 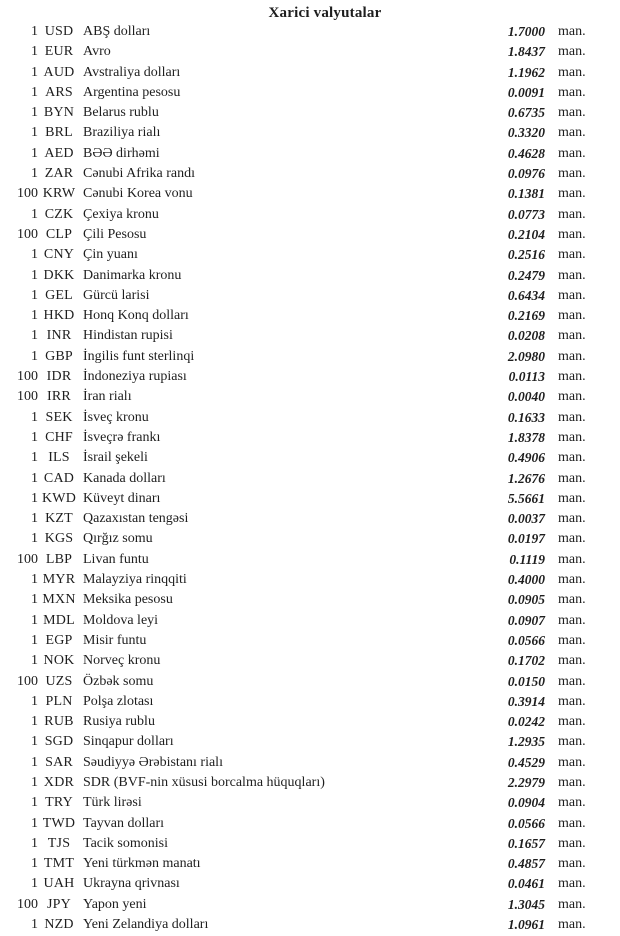 I want to click on currency-row: 1 CHF İsveçrə frankı 1.8378 man., so click(x=310, y=438).